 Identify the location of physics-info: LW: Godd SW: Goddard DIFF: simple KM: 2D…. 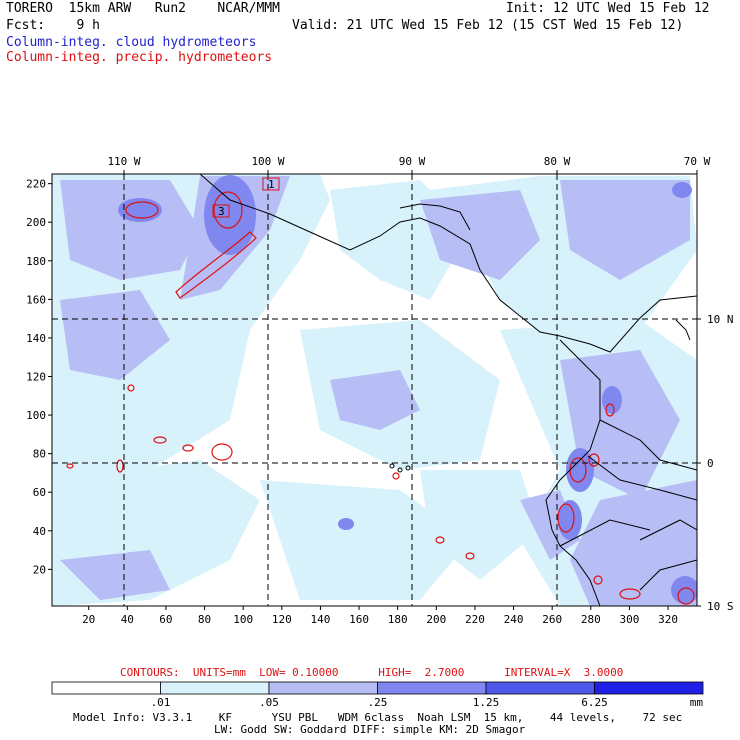
(370, 729).